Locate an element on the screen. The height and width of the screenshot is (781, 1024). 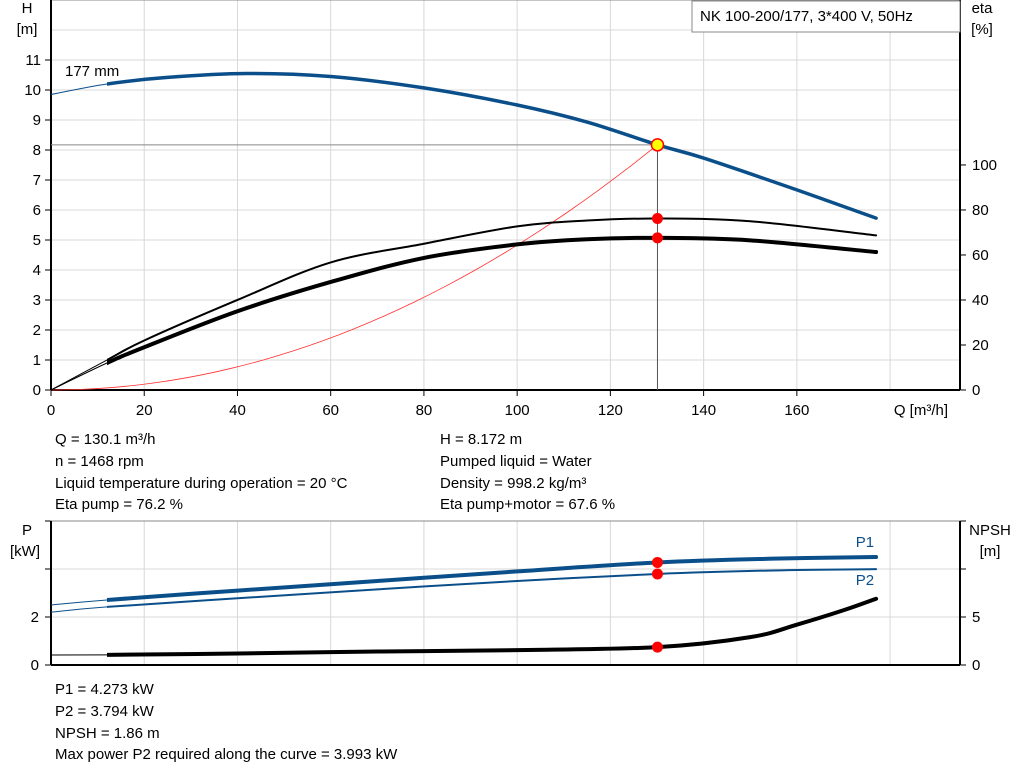
y-axis-label: H is located at coordinates (27, 8).